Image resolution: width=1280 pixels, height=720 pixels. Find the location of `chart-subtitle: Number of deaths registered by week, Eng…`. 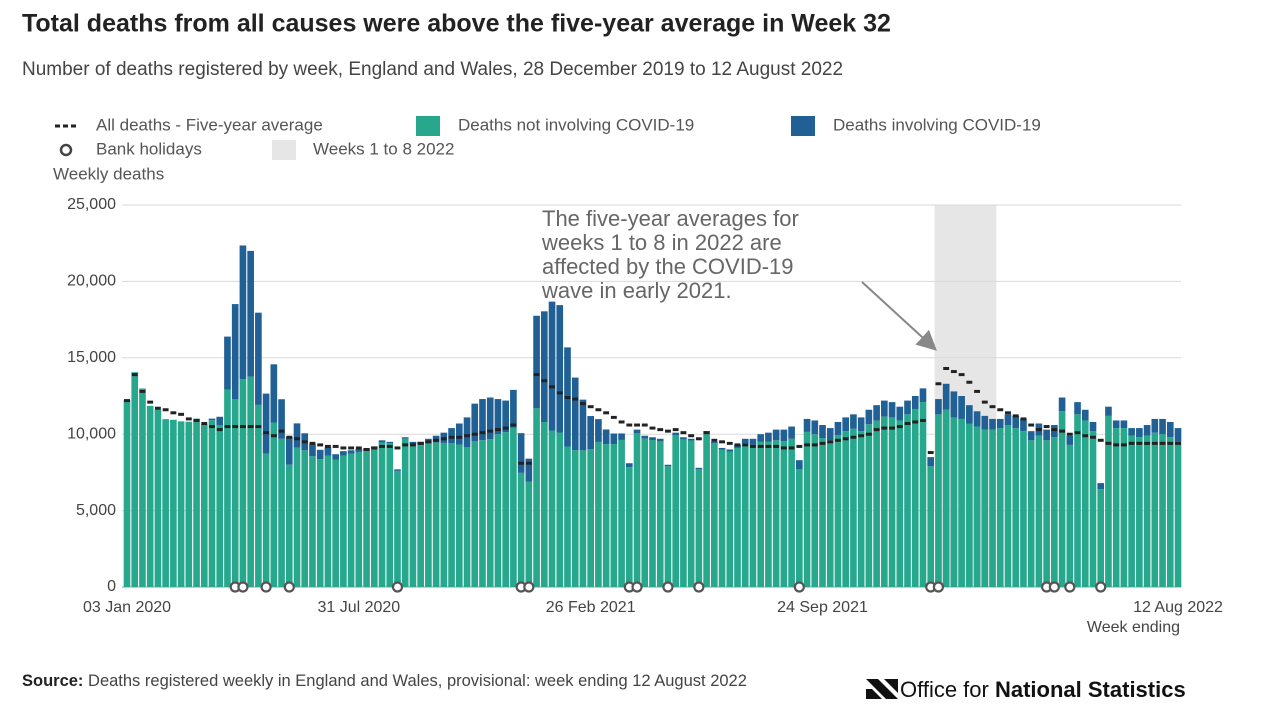

chart-subtitle: Number of deaths registered by week, Eng… is located at coordinates (432, 69).